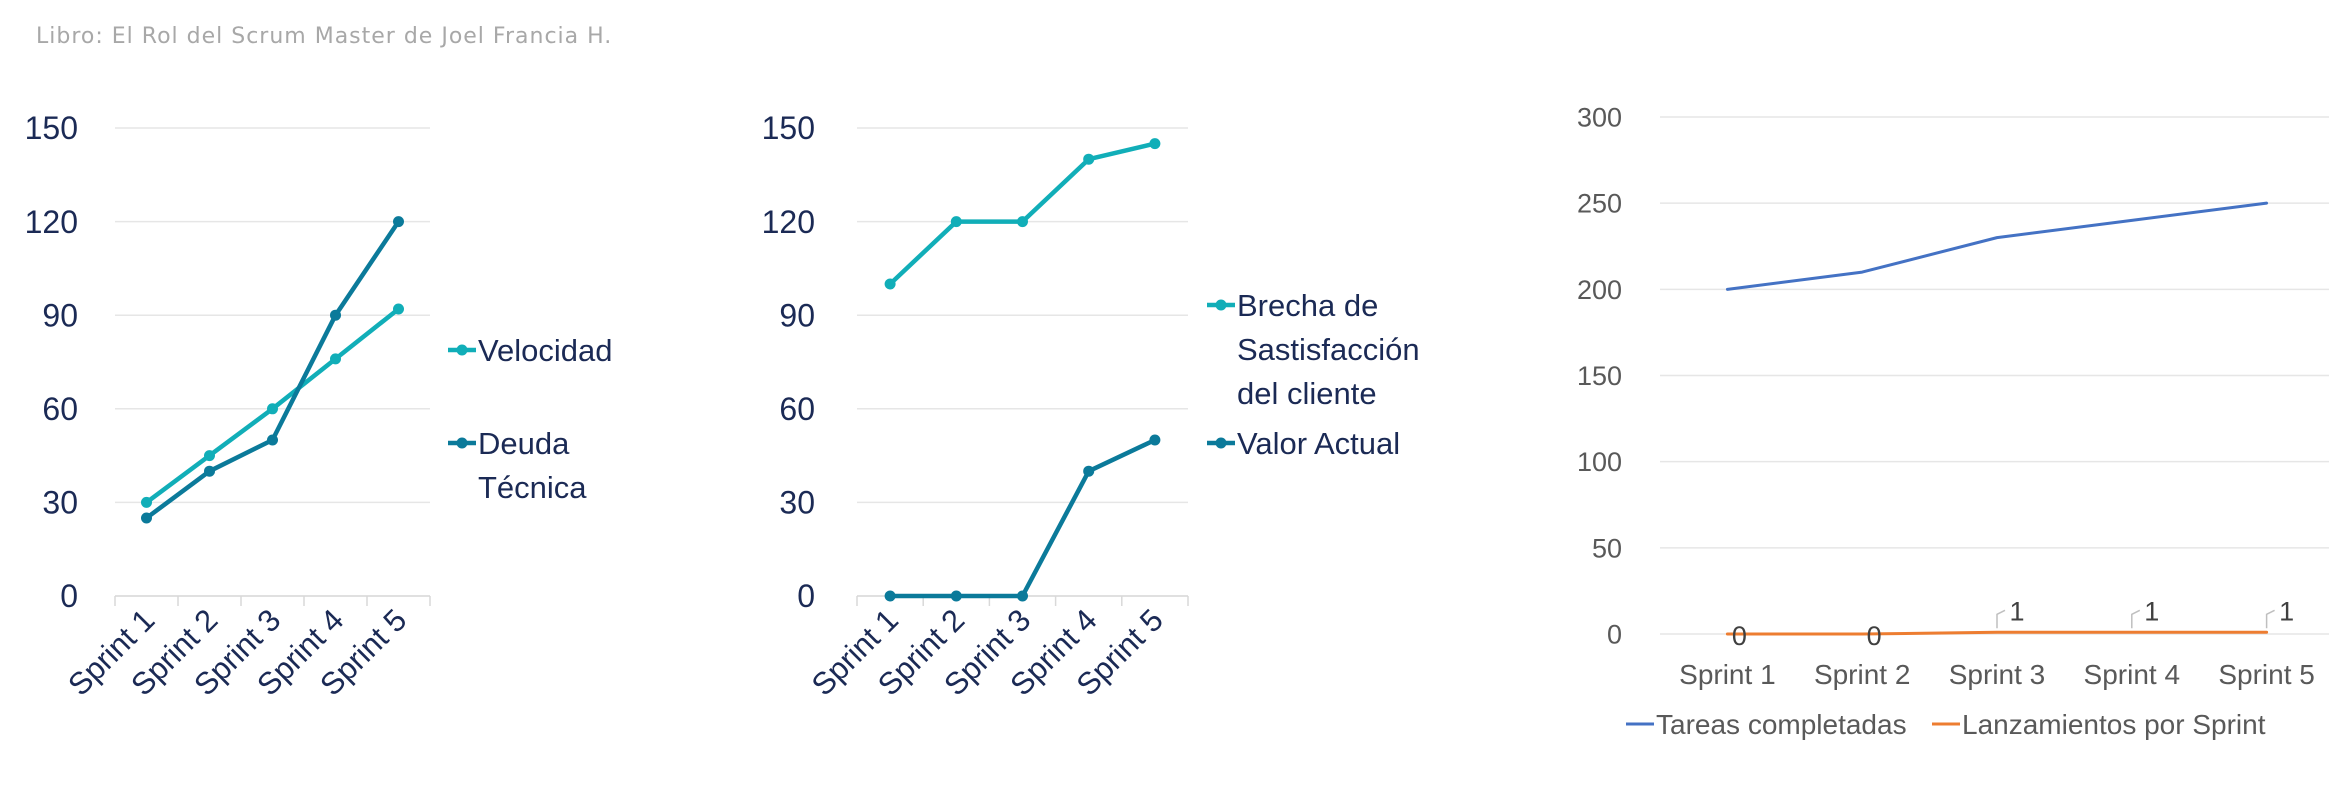 The image size is (2329, 801). Describe the element at coordinates (1862, 674) in the screenshot. I see `x-tick-label: Sprint 2` at that location.